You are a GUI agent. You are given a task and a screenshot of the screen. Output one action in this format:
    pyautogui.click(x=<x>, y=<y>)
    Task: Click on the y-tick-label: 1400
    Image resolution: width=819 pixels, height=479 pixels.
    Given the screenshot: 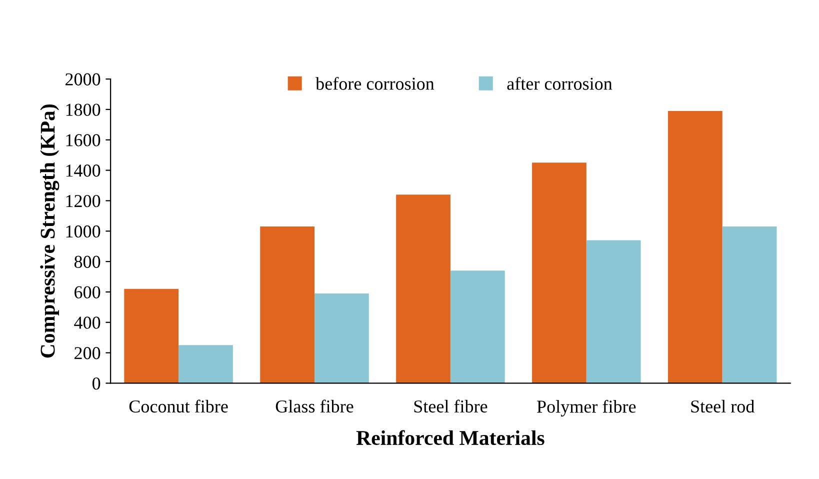 What is the action you would take?
    pyautogui.click(x=83, y=170)
    